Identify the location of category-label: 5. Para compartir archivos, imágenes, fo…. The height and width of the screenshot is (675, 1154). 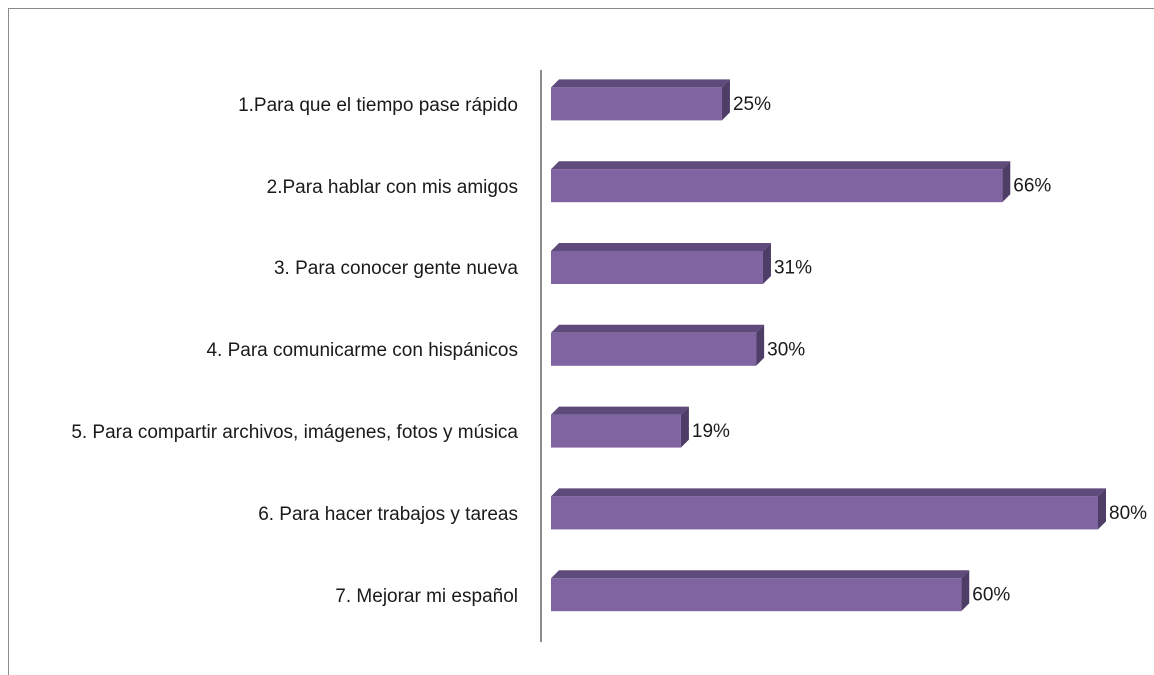
(294, 433).